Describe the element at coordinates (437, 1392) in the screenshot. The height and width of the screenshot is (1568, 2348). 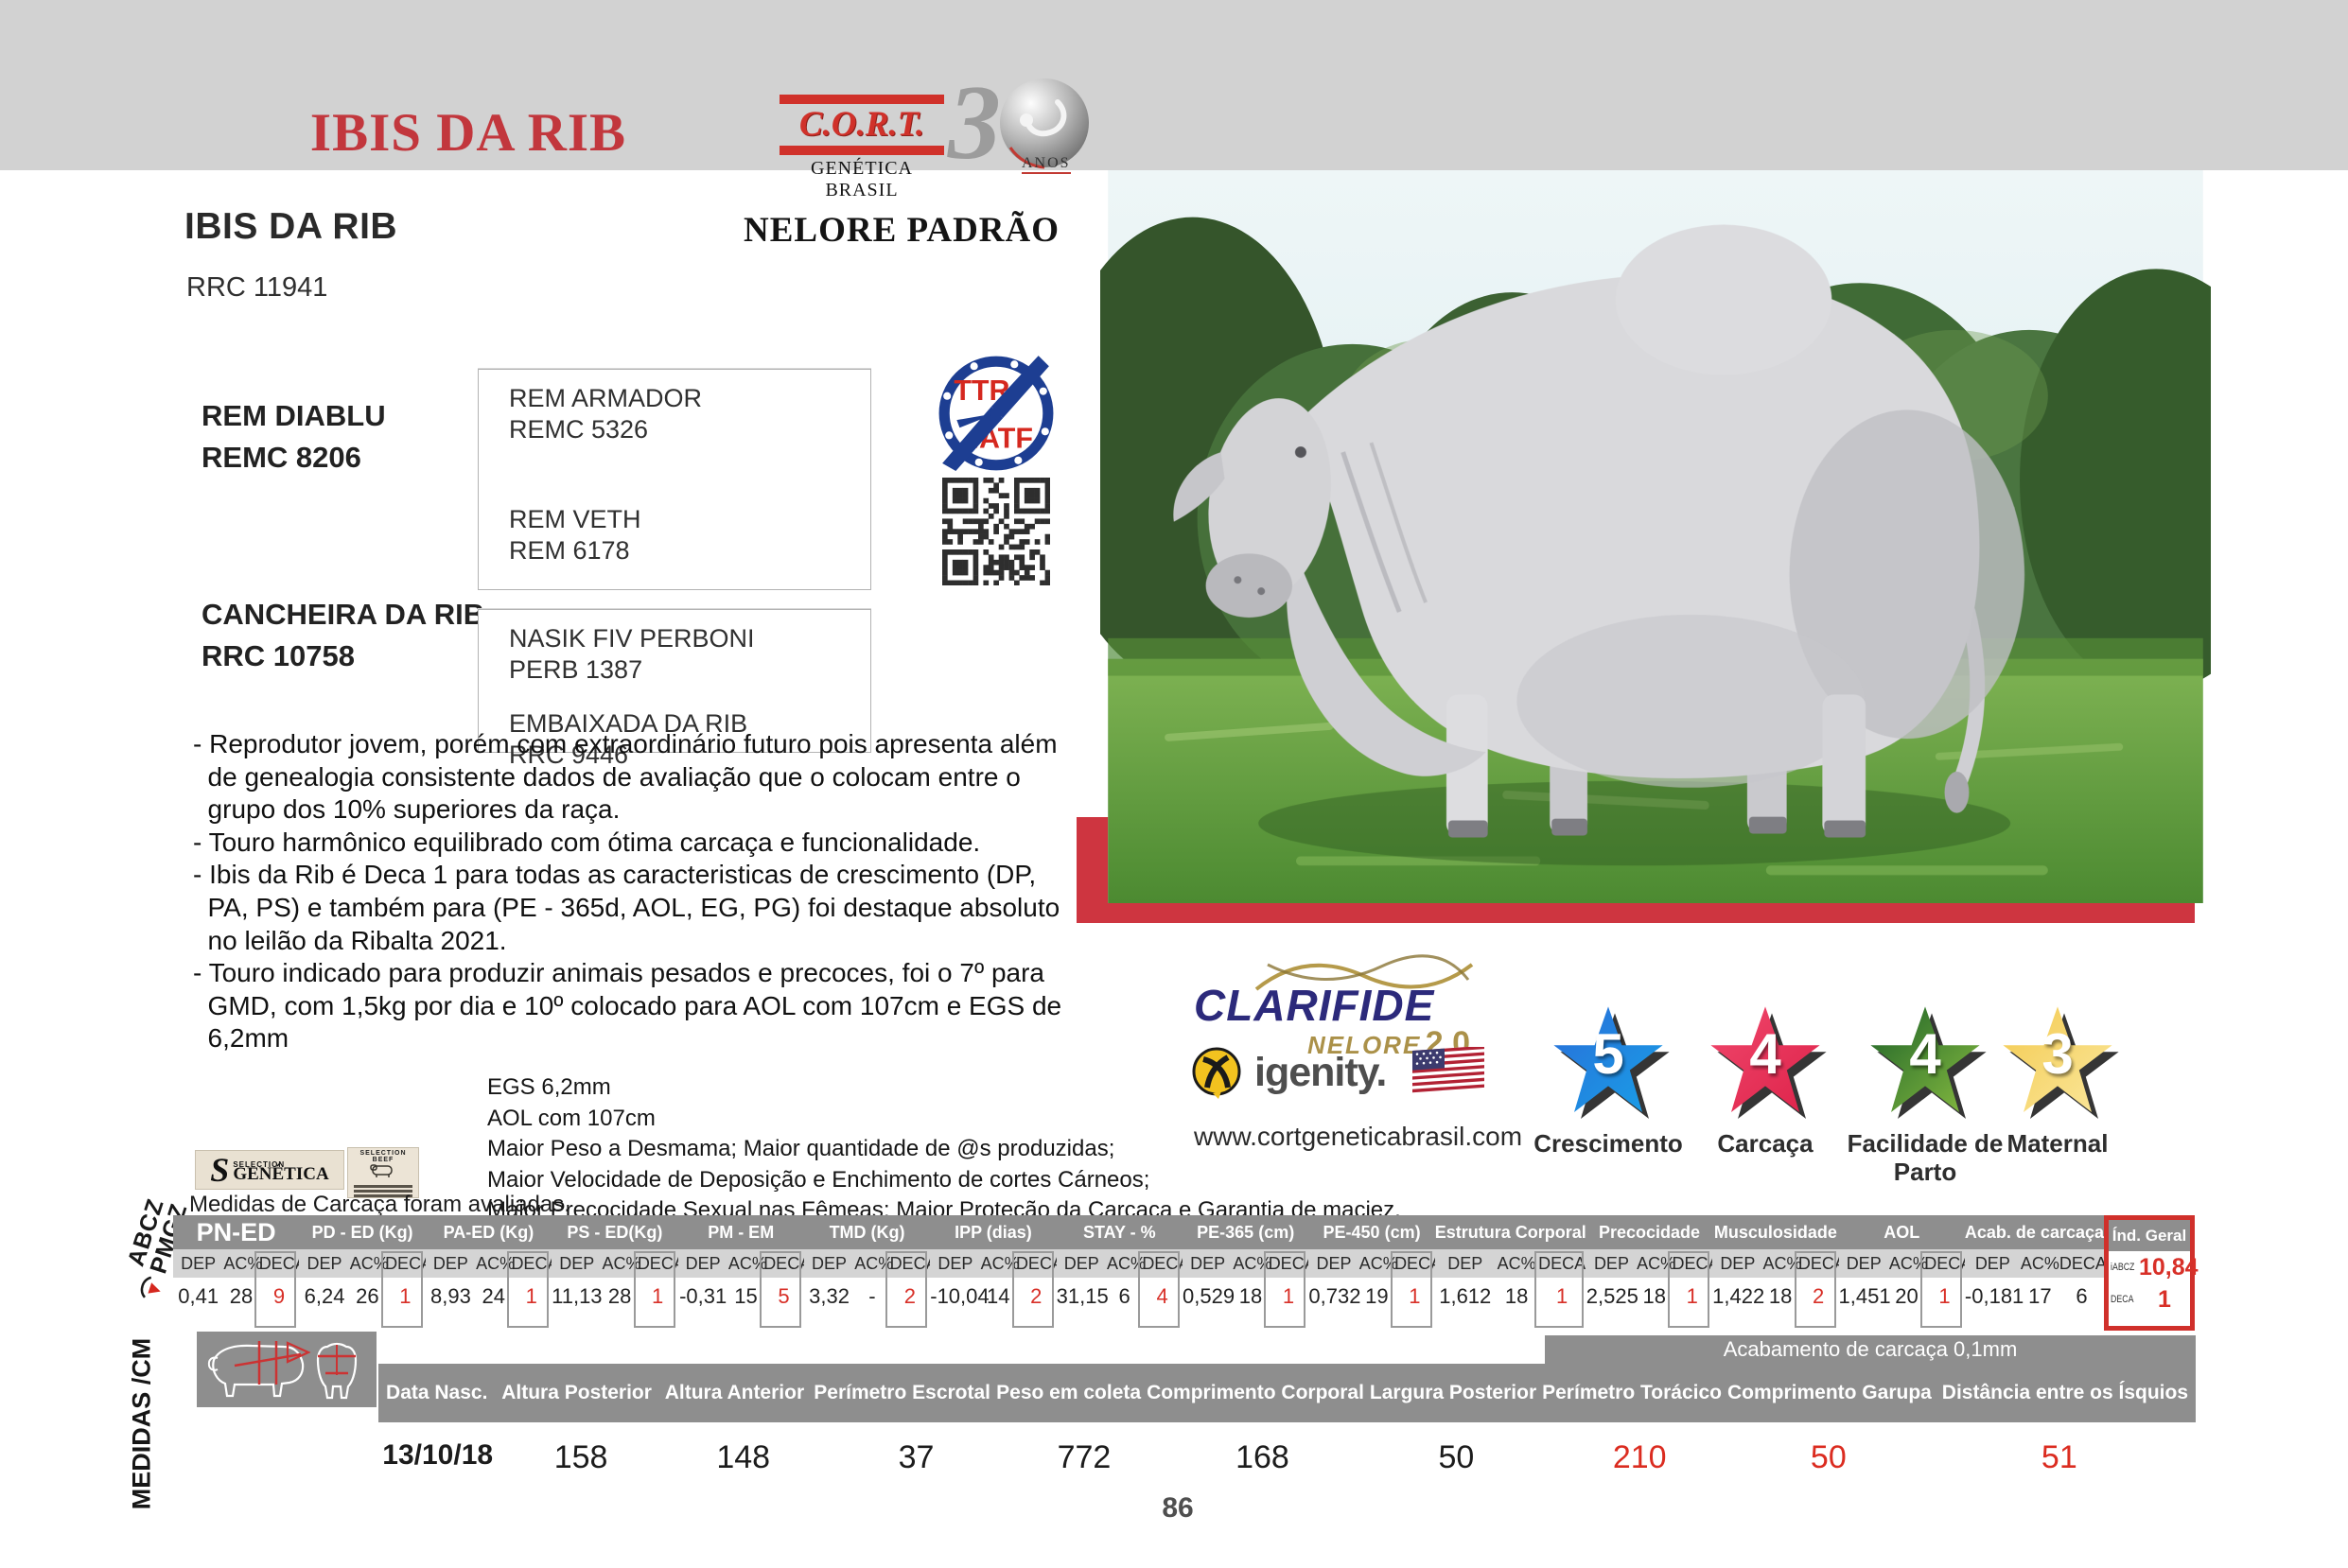
I see `measure-header: Data Nasc.` at that location.